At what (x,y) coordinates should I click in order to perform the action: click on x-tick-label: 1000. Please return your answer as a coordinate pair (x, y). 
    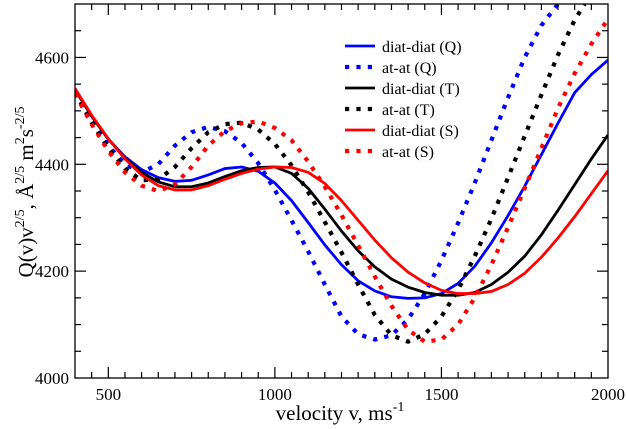
    Looking at the image, I should click on (275, 394).